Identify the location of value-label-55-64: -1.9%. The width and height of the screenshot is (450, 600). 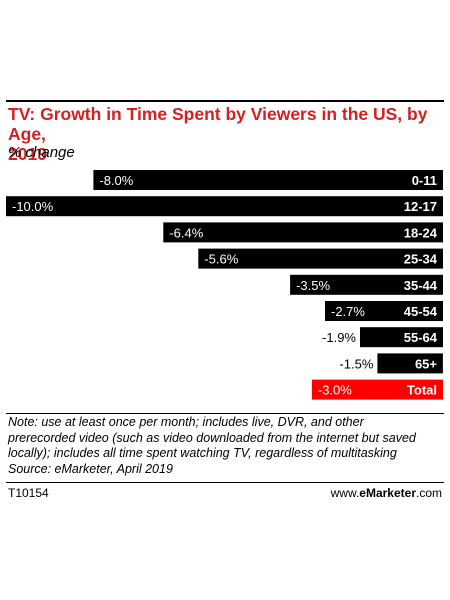
(339, 337).